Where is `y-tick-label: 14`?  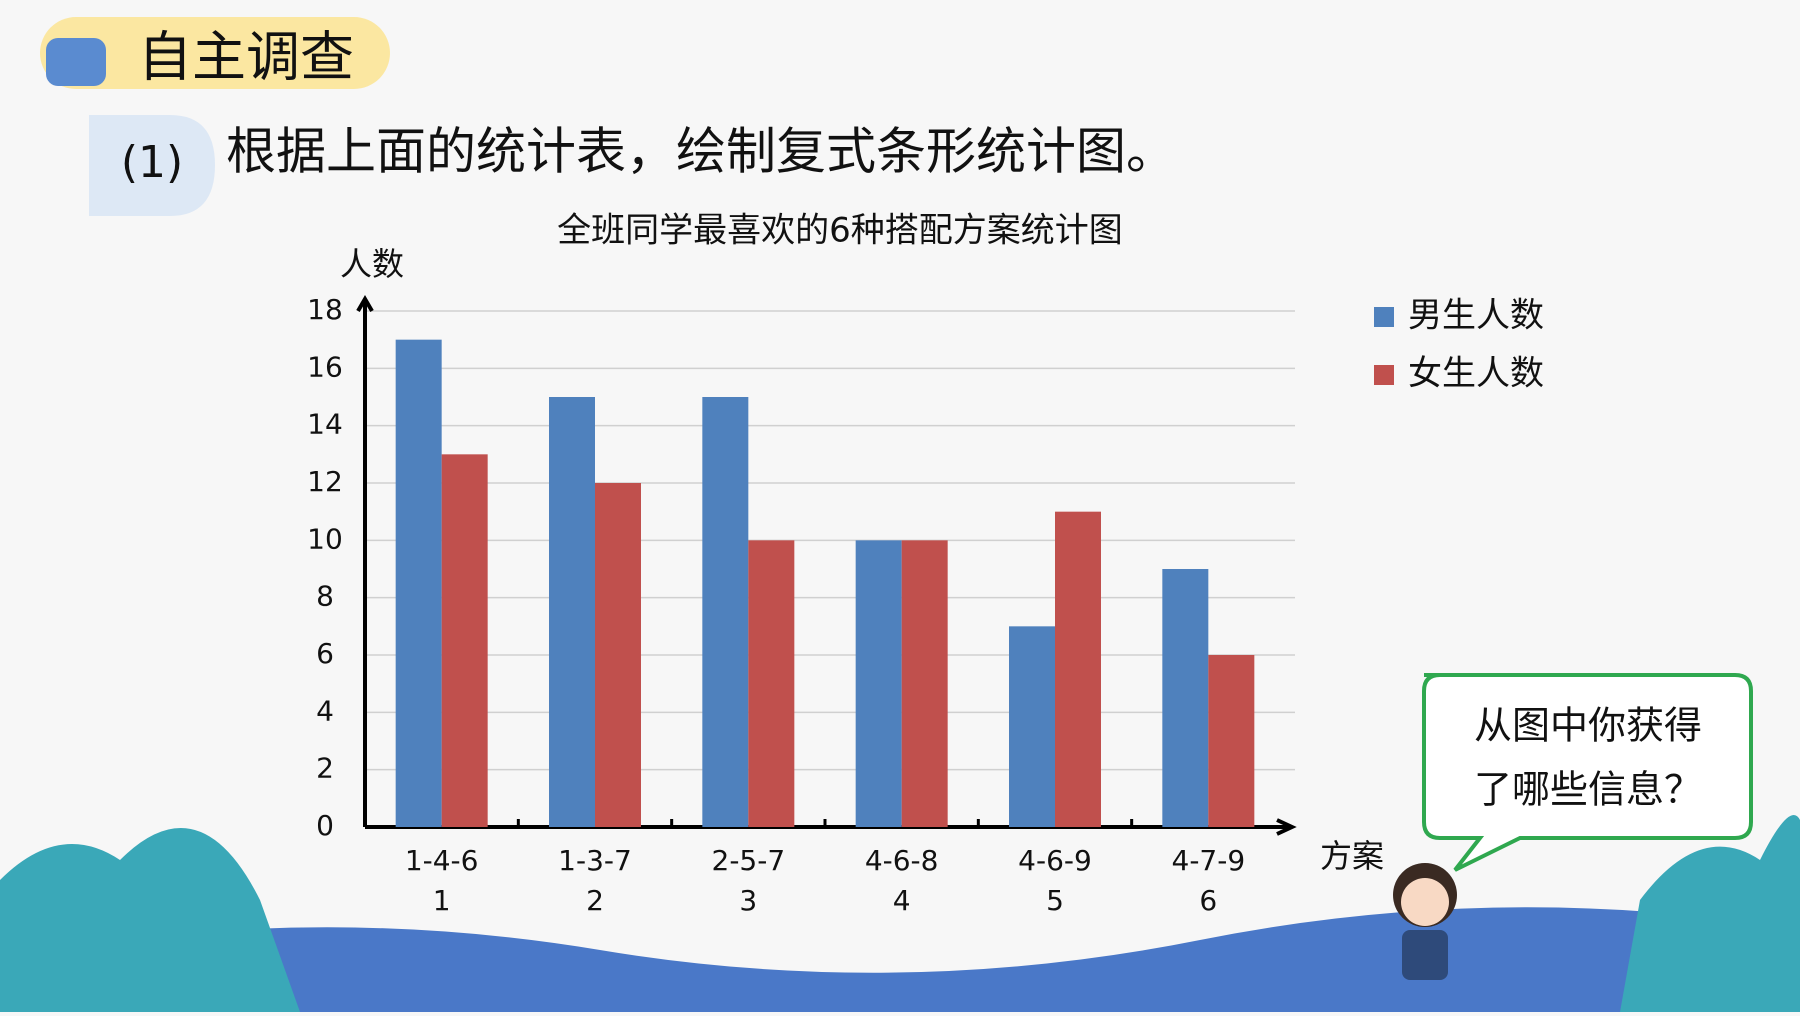 y-tick-label: 14 is located at coordinates (325, 424).